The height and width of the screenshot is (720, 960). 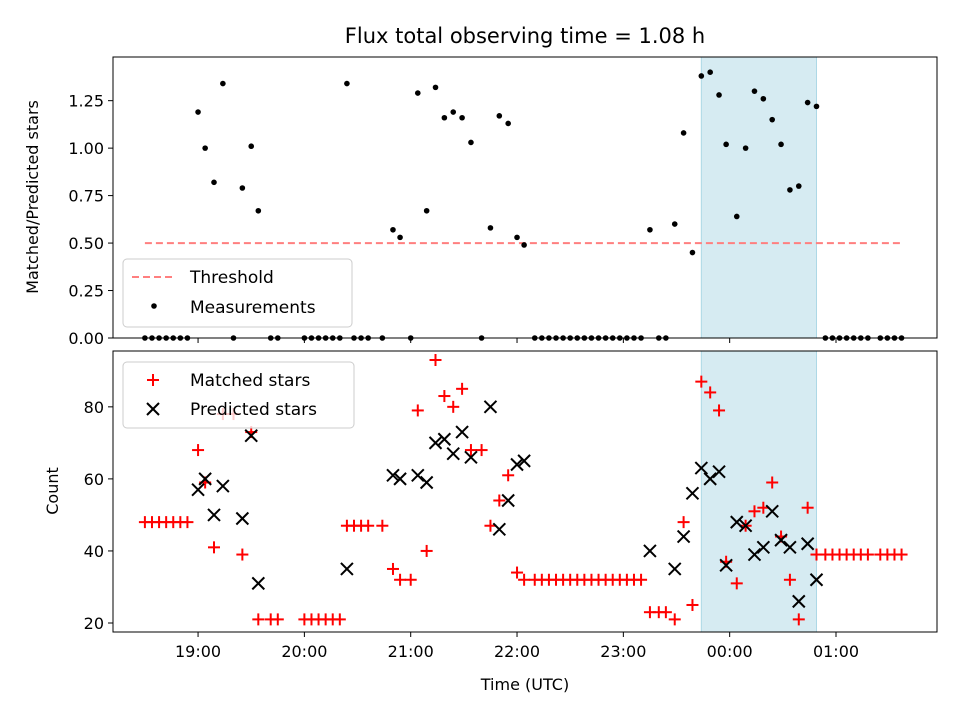 What do you see at coordinates (94, 551) in the screenshot?
I see `bot-y-tick-label: 40` at bounding box center [94, 551].